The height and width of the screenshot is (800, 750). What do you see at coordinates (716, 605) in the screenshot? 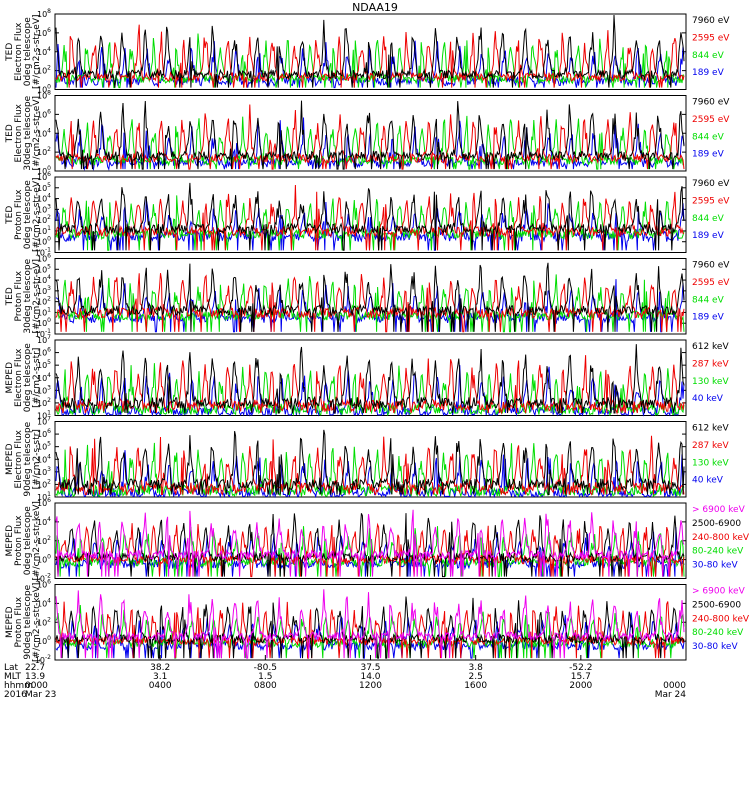
I see `legend-entry: 2500-6900` at bounding box center [716, 605].